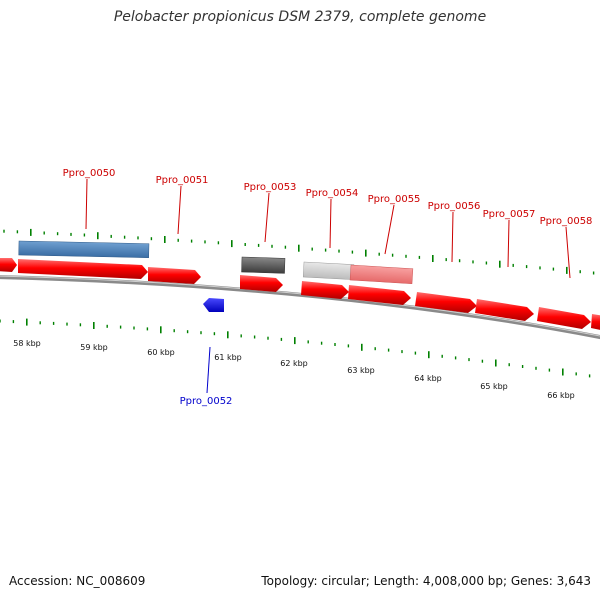 This screenshot has width=600, height=600. Describe the element at coordinates (161, 352) in the screenshot. I see `kbp-label-60: 60 kbp` at that location.